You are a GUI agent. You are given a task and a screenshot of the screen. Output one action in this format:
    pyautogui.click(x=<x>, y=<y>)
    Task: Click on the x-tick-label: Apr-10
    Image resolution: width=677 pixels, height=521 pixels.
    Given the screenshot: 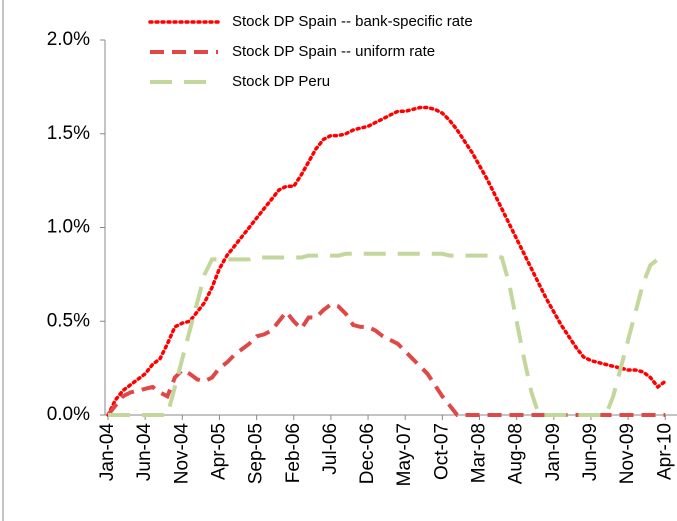 What is the action you would take?
    pyautogui.click(x=664, y=451)
    